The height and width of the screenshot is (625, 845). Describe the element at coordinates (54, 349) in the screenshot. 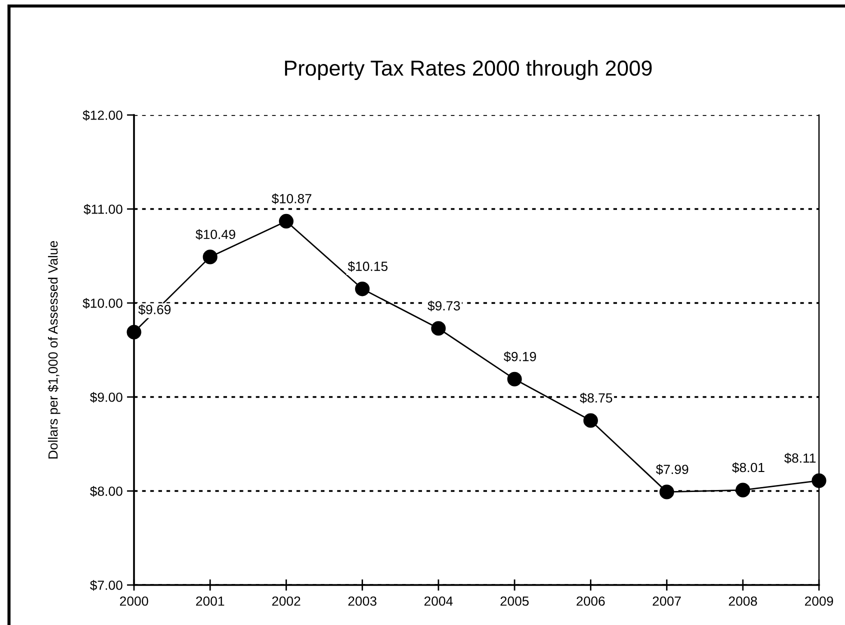

I see `y-axis-title: Dollars per $1,000 of Assessed Value` at that location.